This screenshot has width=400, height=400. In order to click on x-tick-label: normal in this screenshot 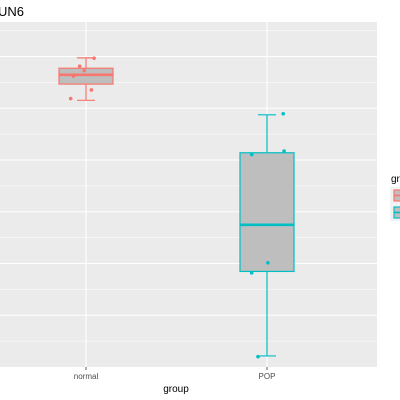, I will do `click(86, 376)`.